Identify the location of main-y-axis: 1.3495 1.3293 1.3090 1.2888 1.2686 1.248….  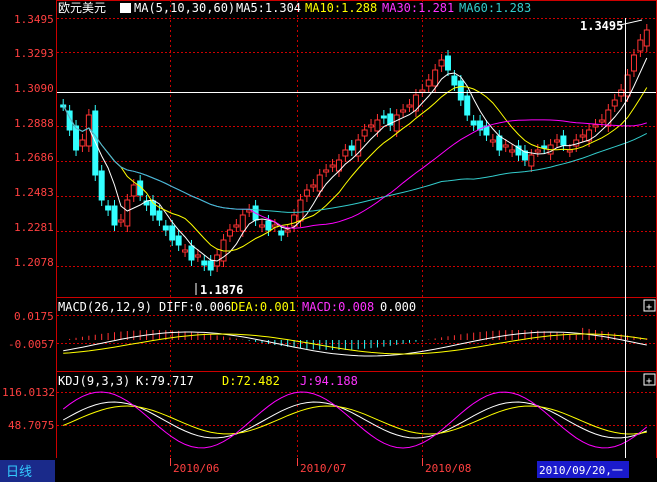
(34, 141).